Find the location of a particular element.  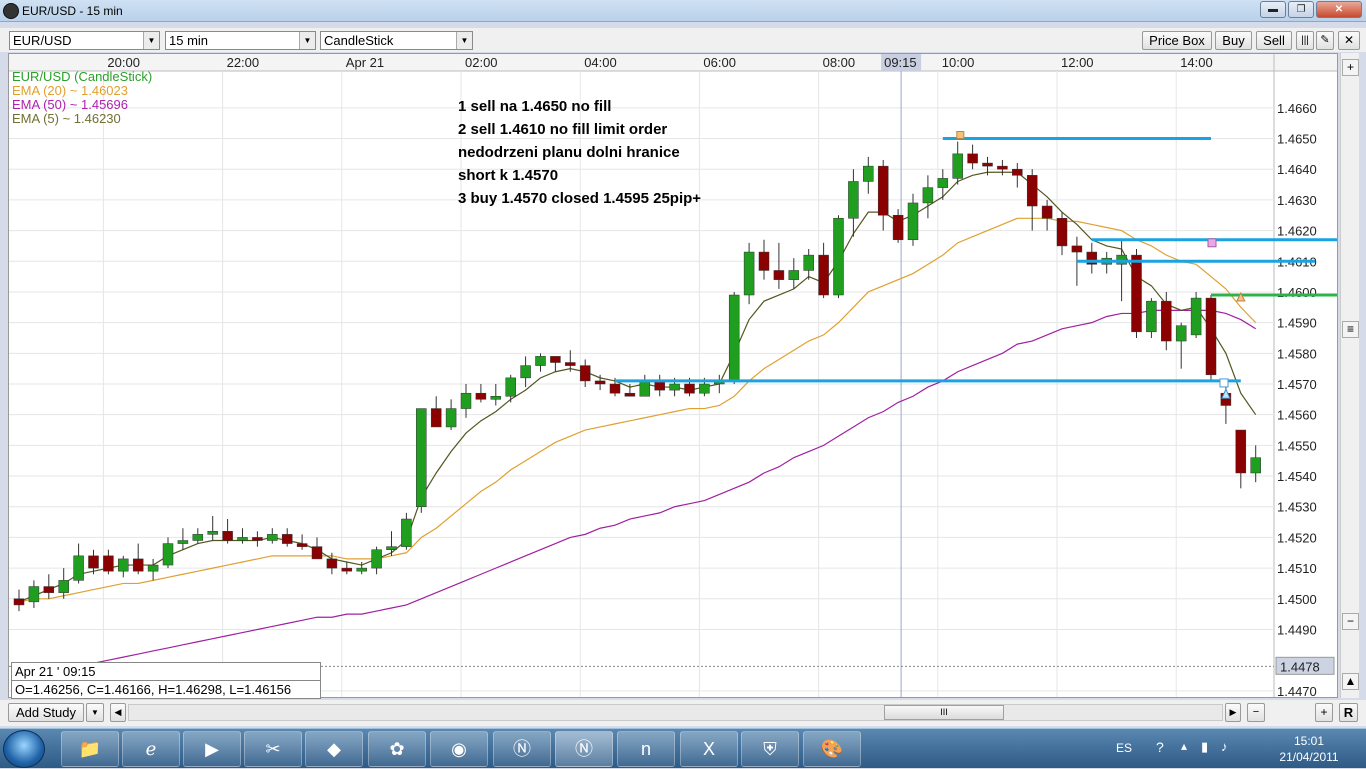

minimize-button: ▬ is located at coordinates (1273, 9).